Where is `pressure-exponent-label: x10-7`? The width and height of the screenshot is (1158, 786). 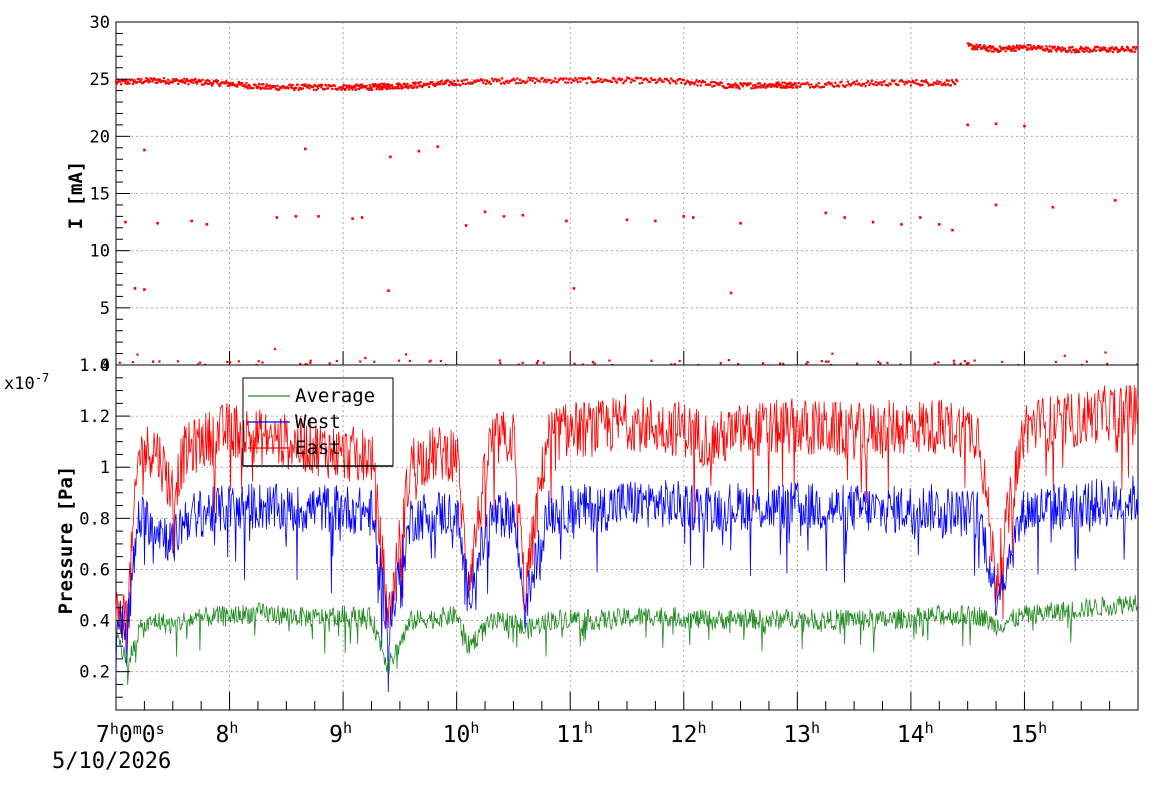 pressure-exponent-label: x10-7 is located at coordinates (26, 382).